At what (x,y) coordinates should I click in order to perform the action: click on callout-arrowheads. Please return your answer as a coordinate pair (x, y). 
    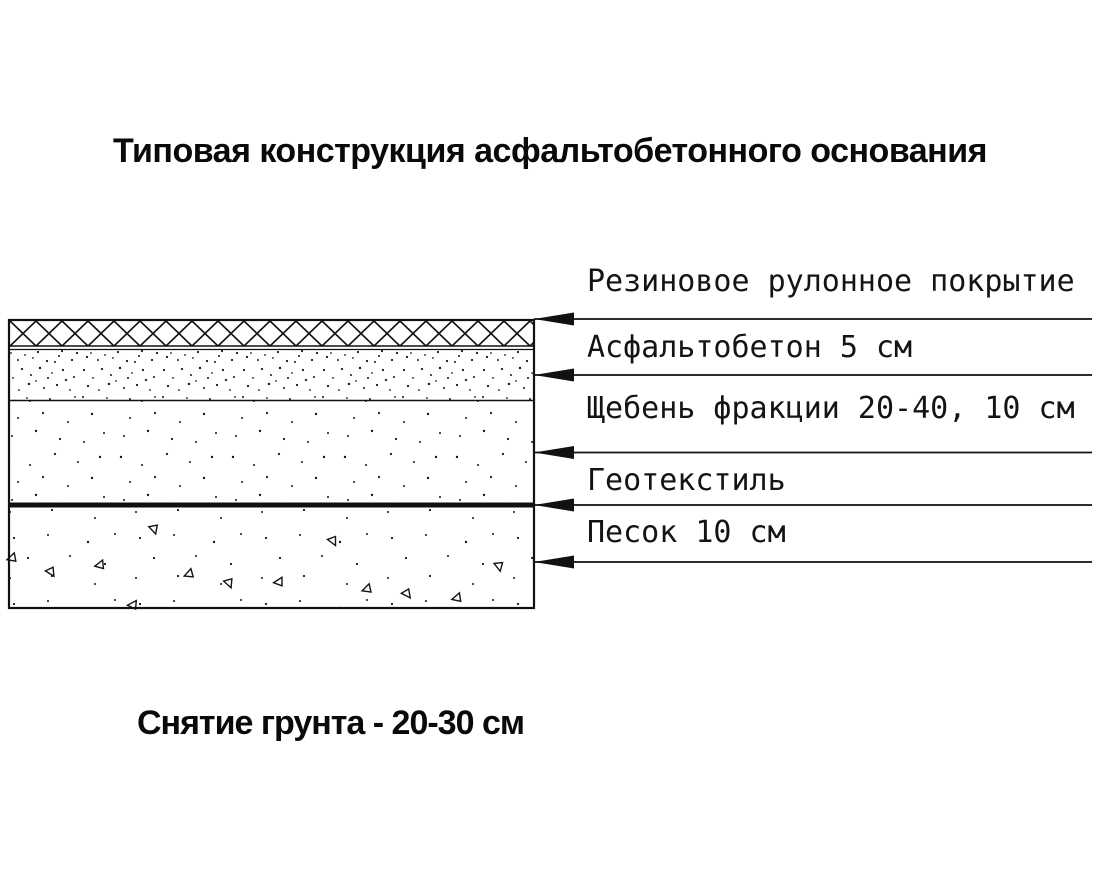
    Looking at the image, I should click on (554, 440).